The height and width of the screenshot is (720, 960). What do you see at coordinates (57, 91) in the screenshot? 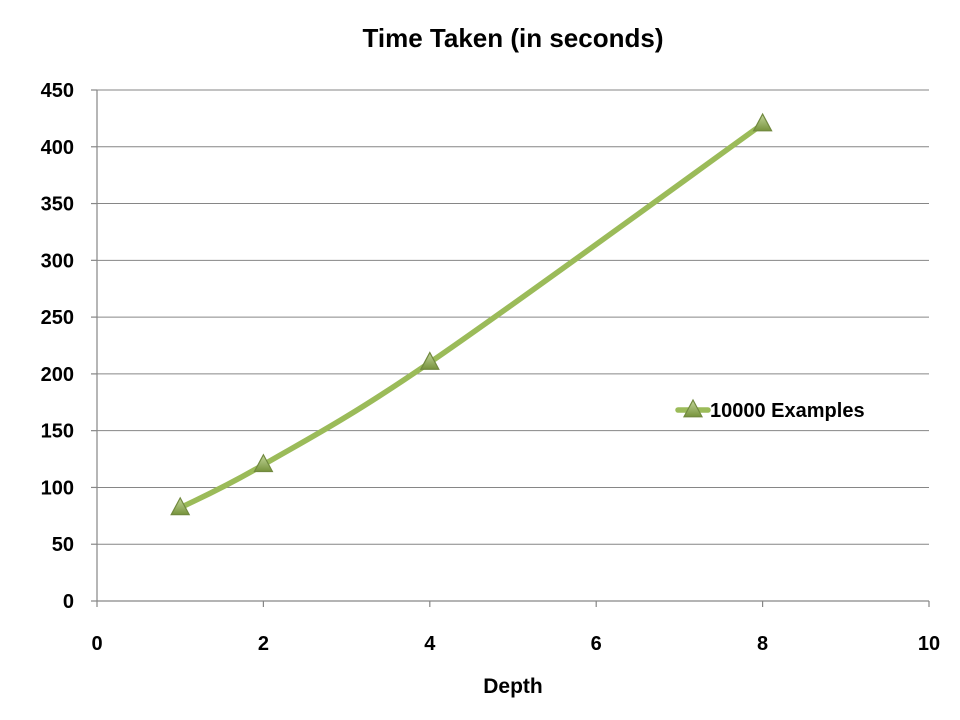
I see `y-tick-label: 450` at bounding box center [57, 91].